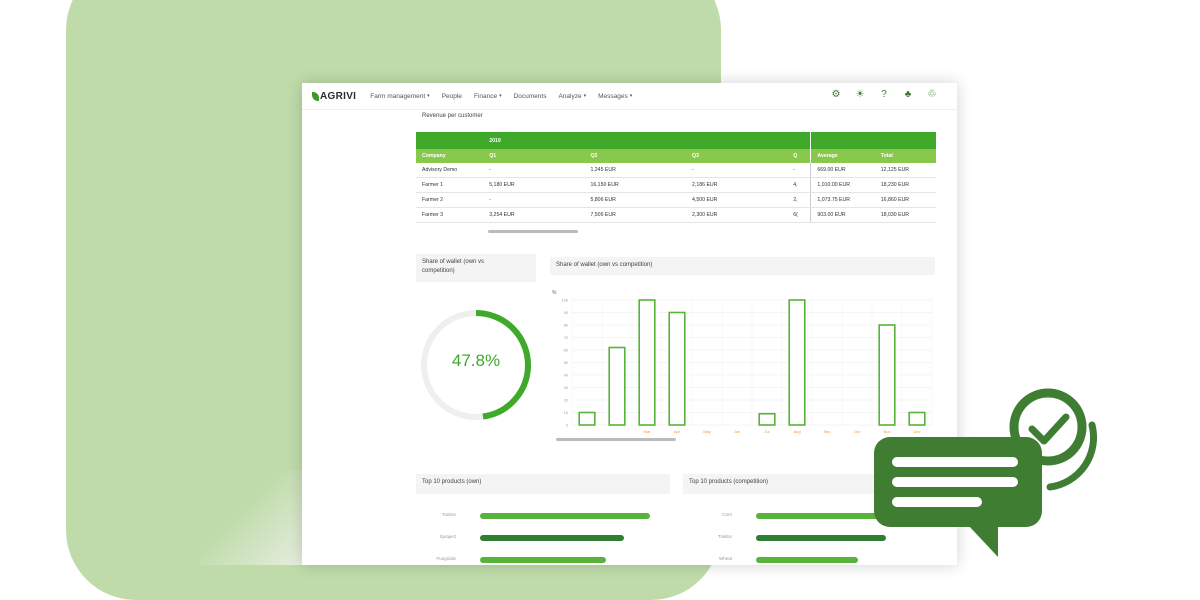 The image size is (1200, 600). Describe the element at coordinates (566, 363) in the screenshot. I see `y-tick-label: 50` at that location.